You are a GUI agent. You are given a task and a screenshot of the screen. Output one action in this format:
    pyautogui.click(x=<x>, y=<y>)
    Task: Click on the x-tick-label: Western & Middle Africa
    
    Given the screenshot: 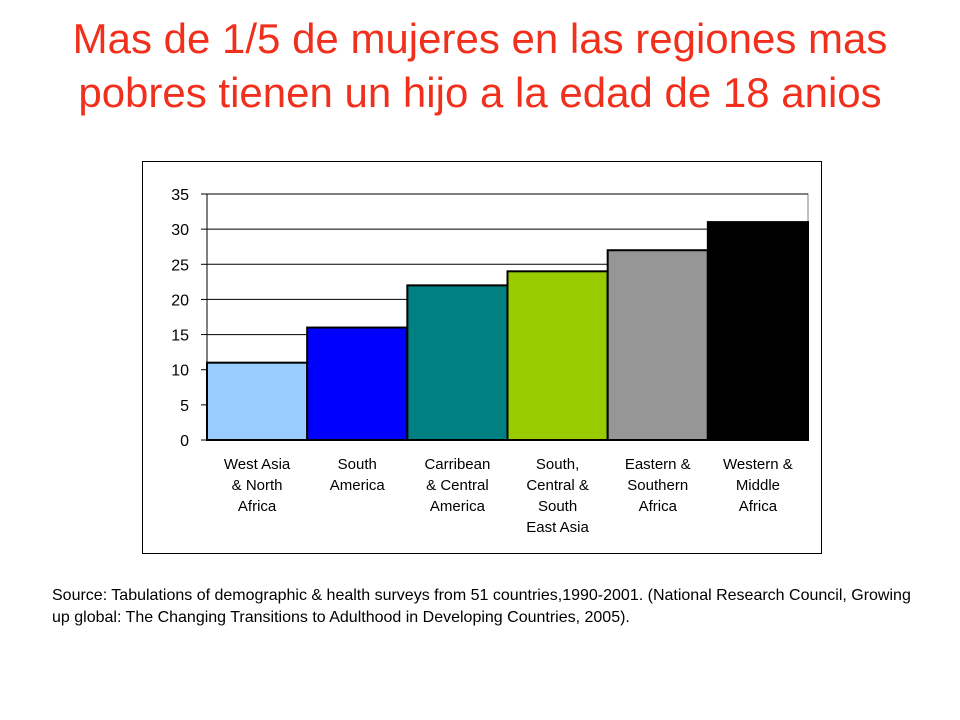 What is the action you would take?
    pyautogui.click(x=758, y=485)
    